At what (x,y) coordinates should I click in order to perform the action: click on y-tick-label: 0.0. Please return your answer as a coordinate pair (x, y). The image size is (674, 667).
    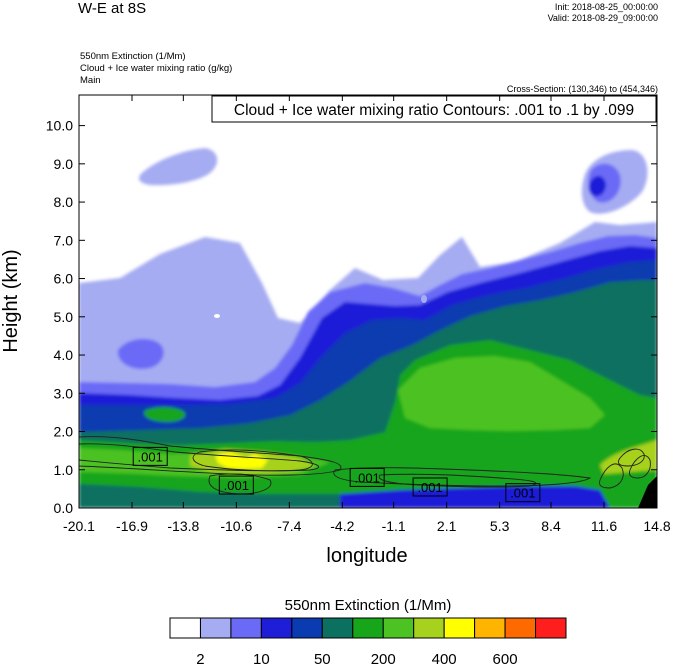
    Looking at the image, I should click on (64, 508).